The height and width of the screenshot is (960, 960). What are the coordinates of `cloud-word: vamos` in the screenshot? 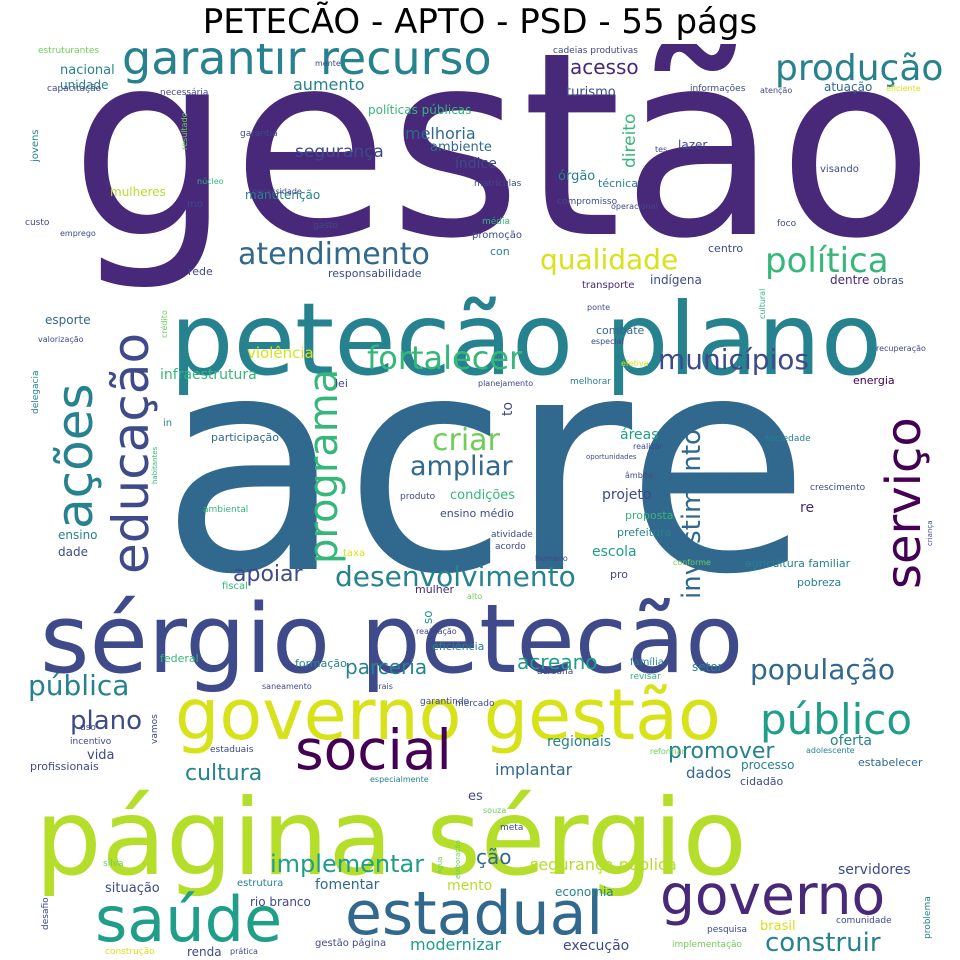 It's located at (155, 729).